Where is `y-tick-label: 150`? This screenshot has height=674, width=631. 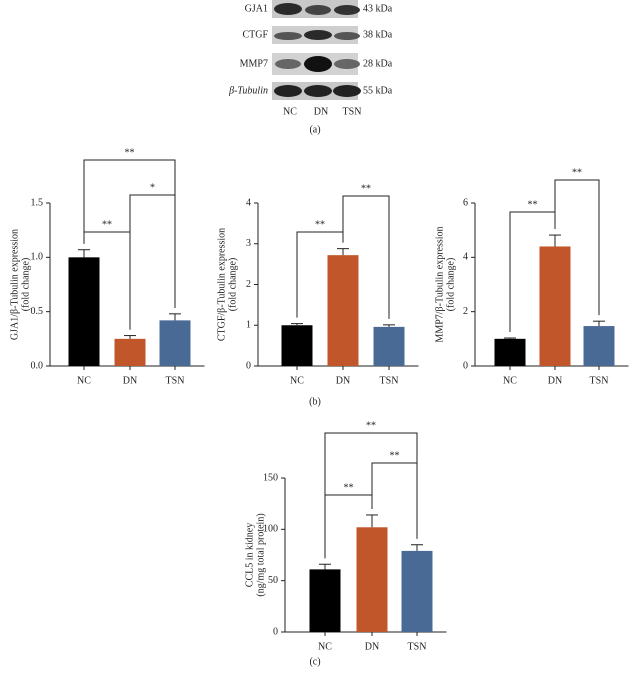 y-tick-label: 150 is located at coordinates (270, 477).